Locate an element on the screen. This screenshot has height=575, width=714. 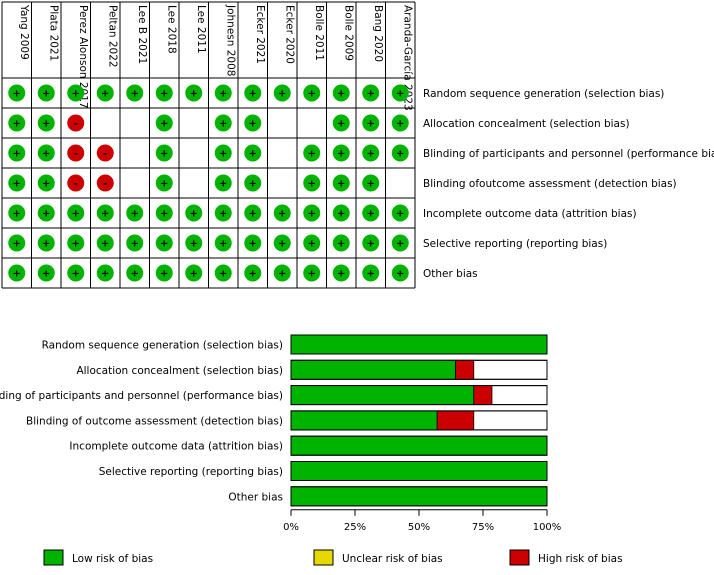
bar-high is located at coordinates (483, 395).